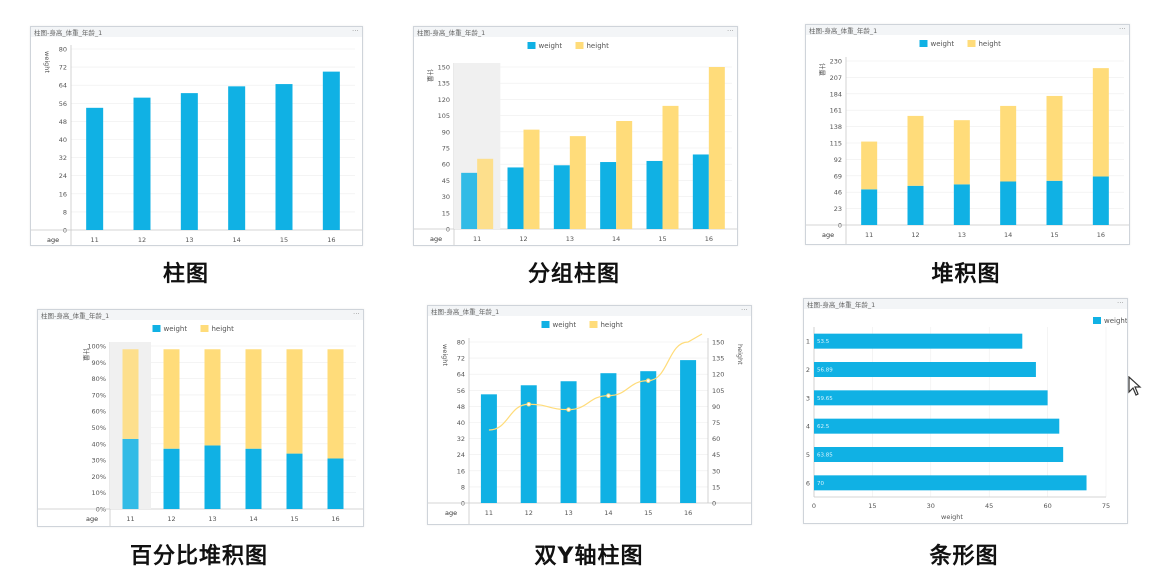 This screenshot has width=1168, height=583. What do you see at coordinates (142, 240) in the screenshot?
I see `x-tick-label: 12` at bounding box center [142, 240].